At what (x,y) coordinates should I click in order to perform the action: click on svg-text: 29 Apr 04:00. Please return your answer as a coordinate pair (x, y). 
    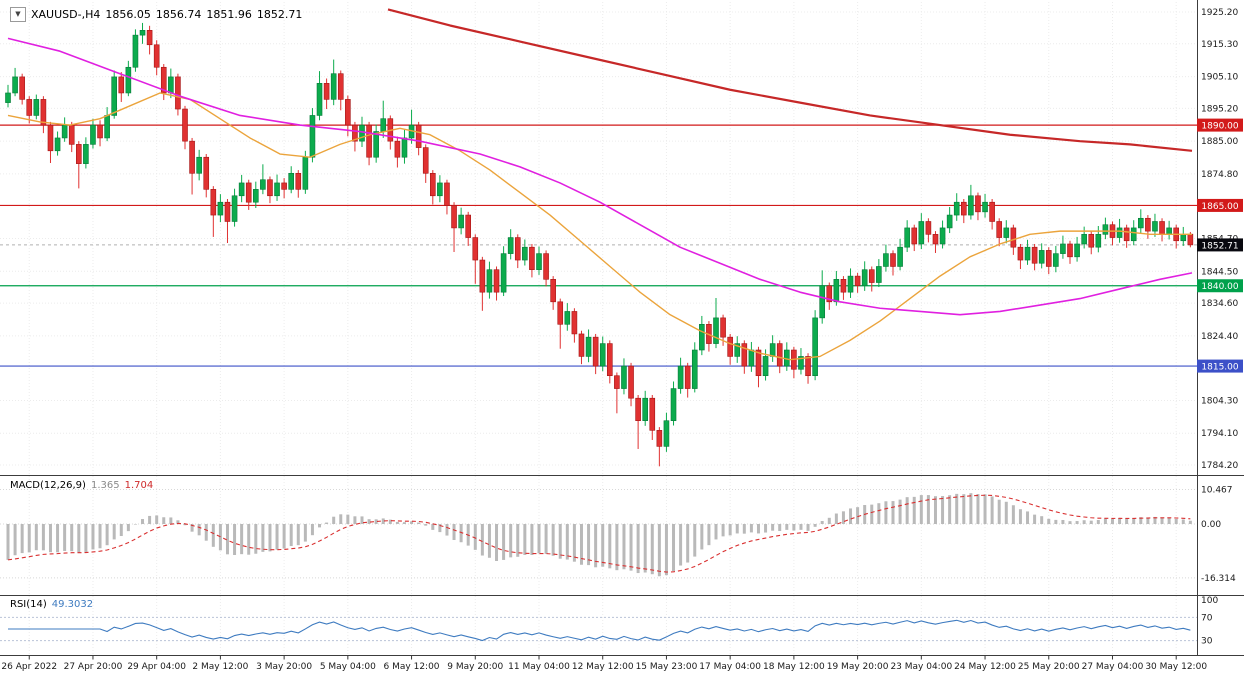
    Looking at the image, I should click on (156, 667).